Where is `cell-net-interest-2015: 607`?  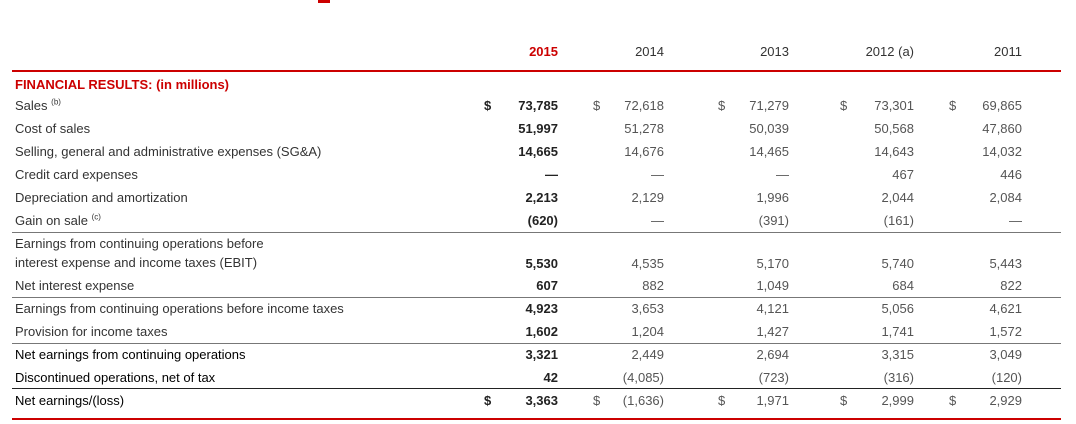 cell-net-interest-2015: 607 is located at coordinates (547, 285).